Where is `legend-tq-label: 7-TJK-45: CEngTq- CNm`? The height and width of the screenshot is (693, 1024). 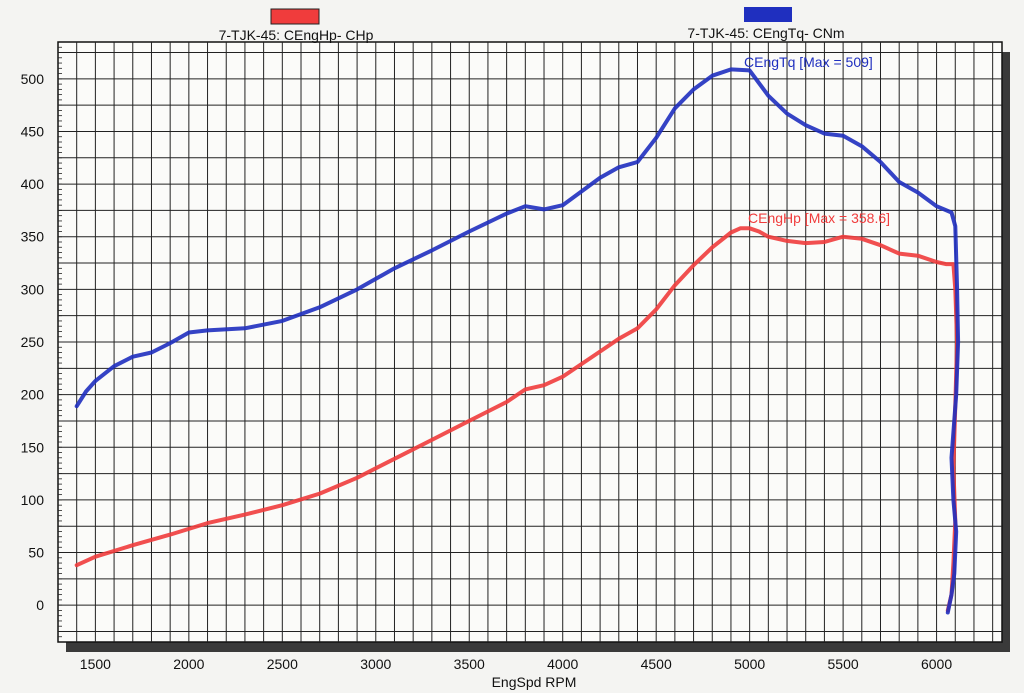
legend-tq-label: 7-TJK-45: CEngTq- CNm is located at coordinates (765, 33).